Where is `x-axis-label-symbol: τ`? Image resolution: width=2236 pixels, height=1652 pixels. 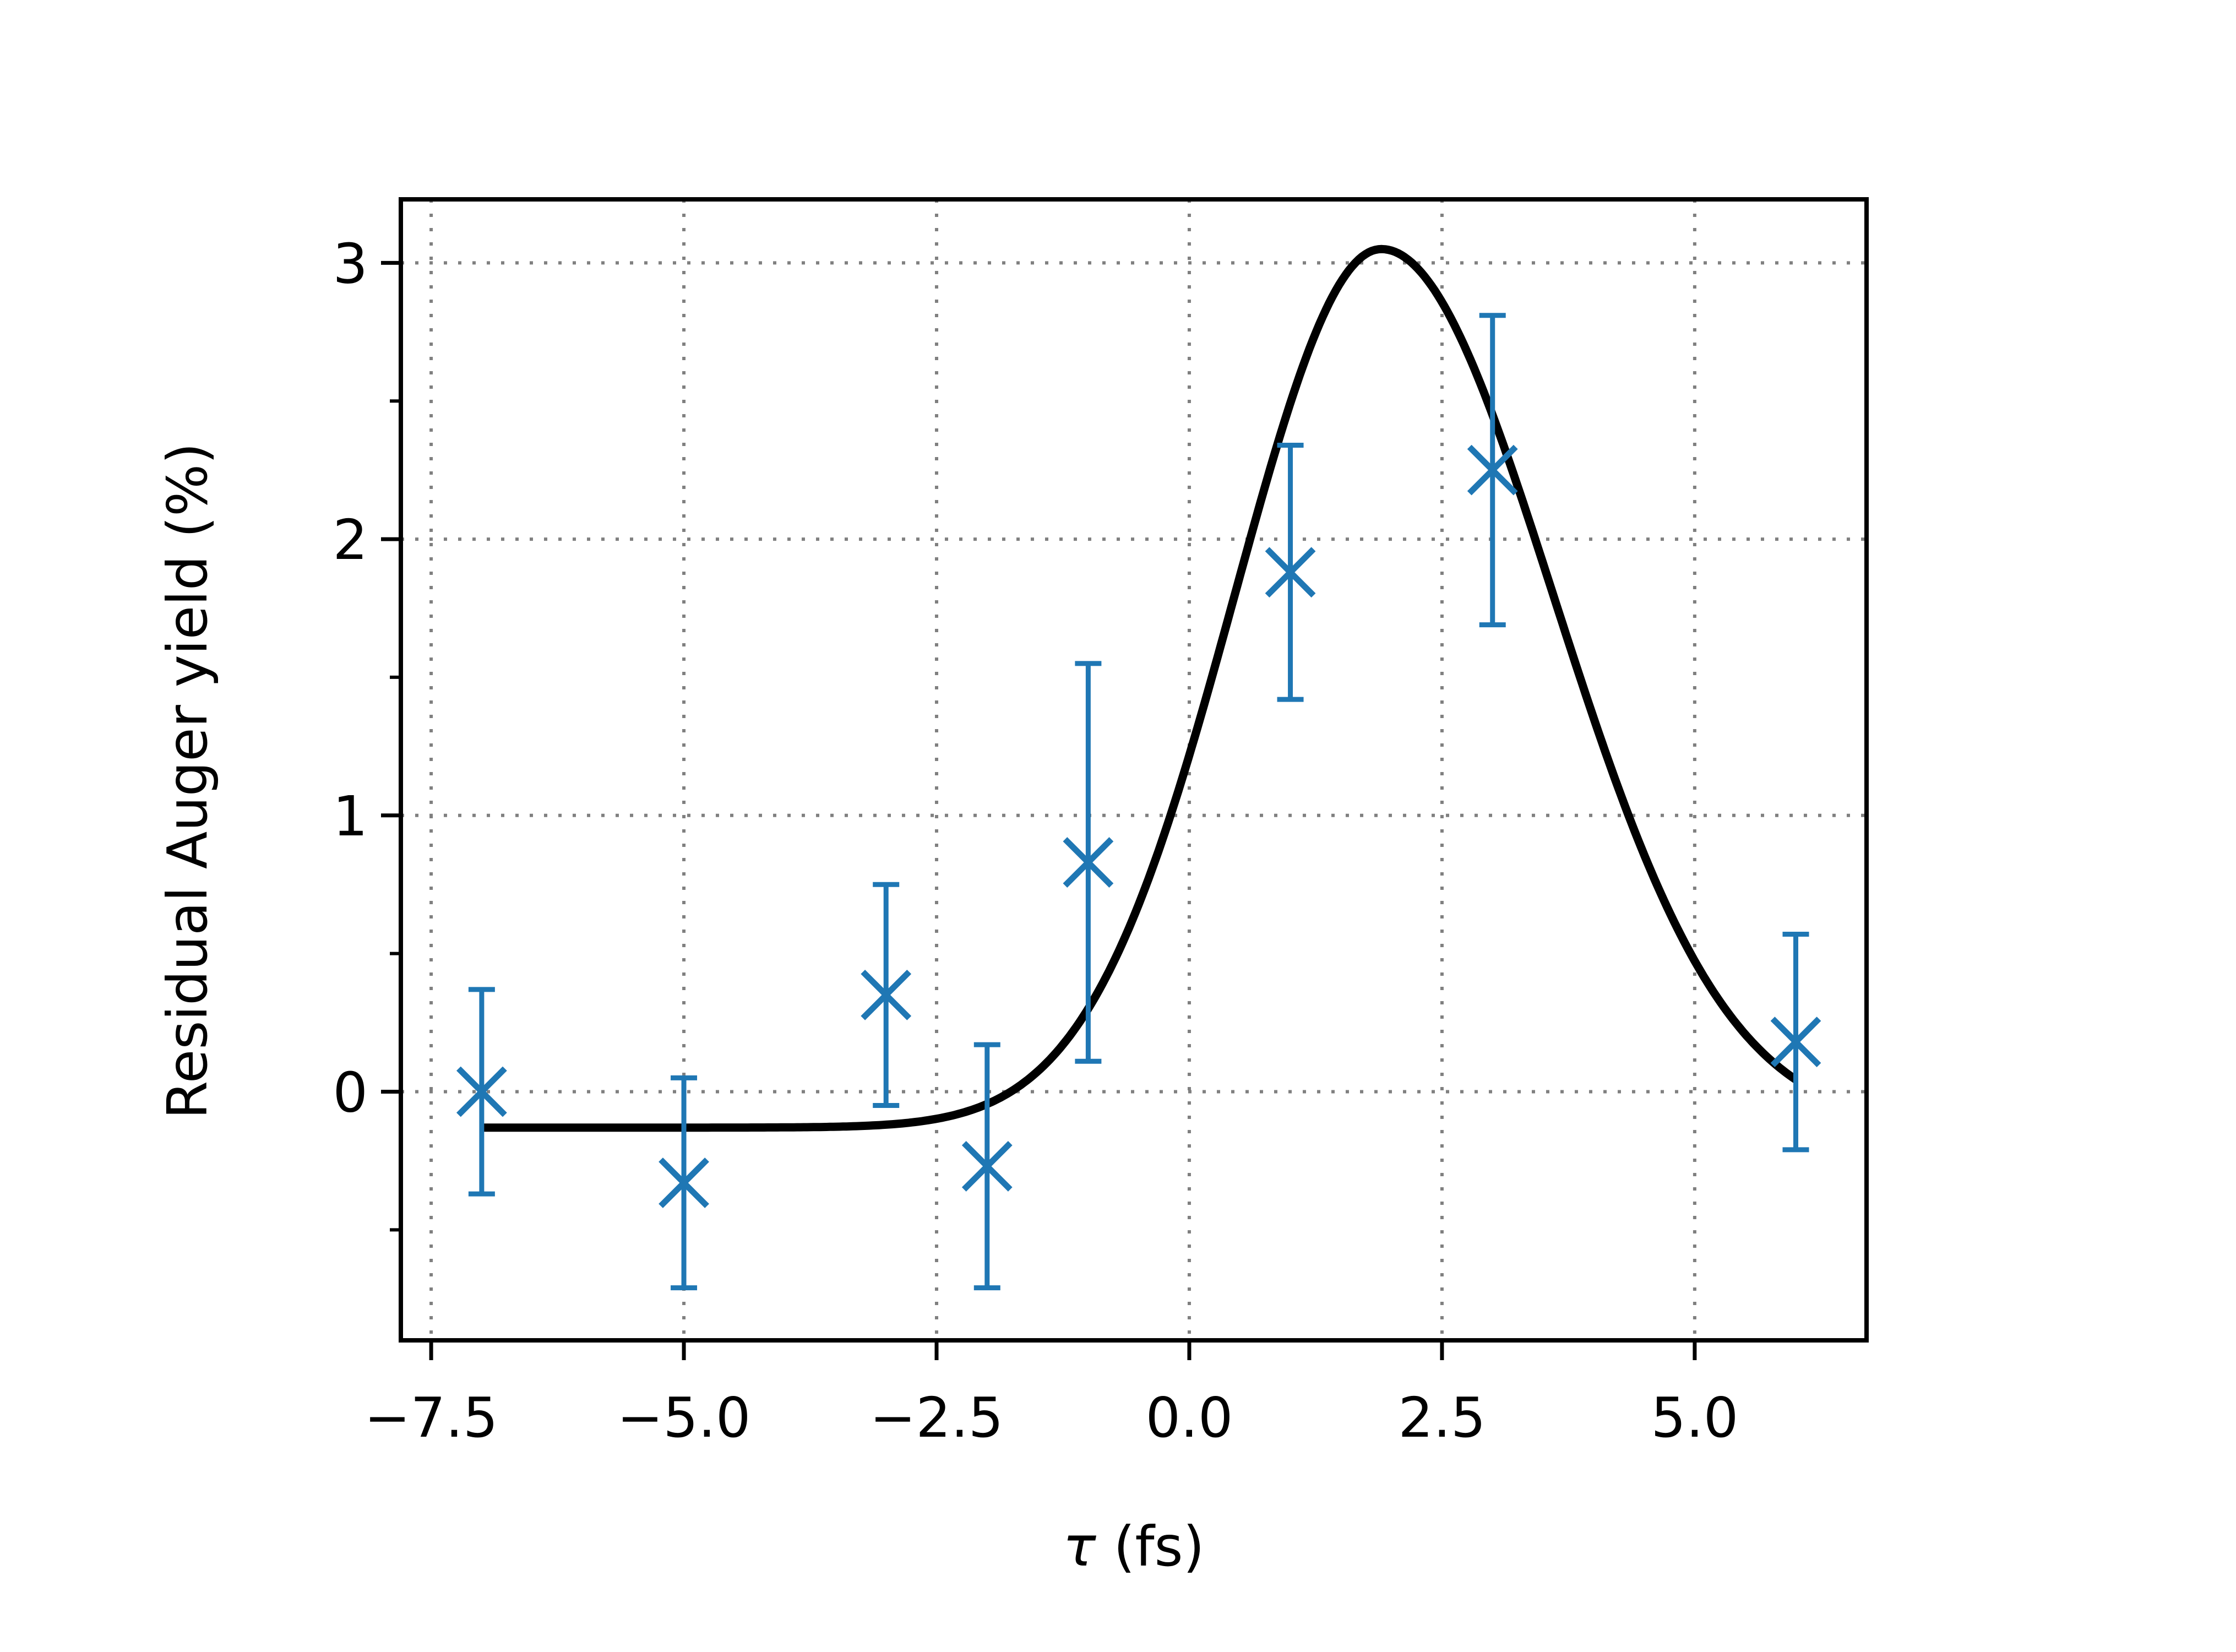
x-axis-label-symbol: τ is located at coordinates (1079, 1546).